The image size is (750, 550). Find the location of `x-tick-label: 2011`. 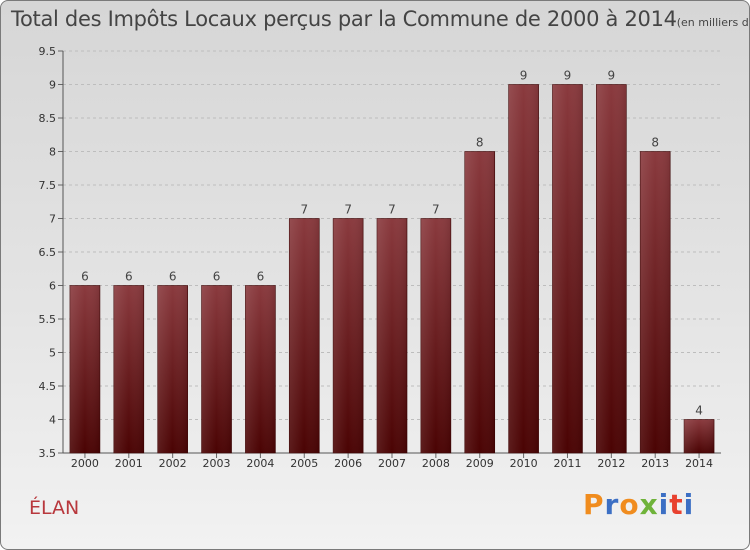

x-tick-label: 2011 is located at coordinates (567, 463).